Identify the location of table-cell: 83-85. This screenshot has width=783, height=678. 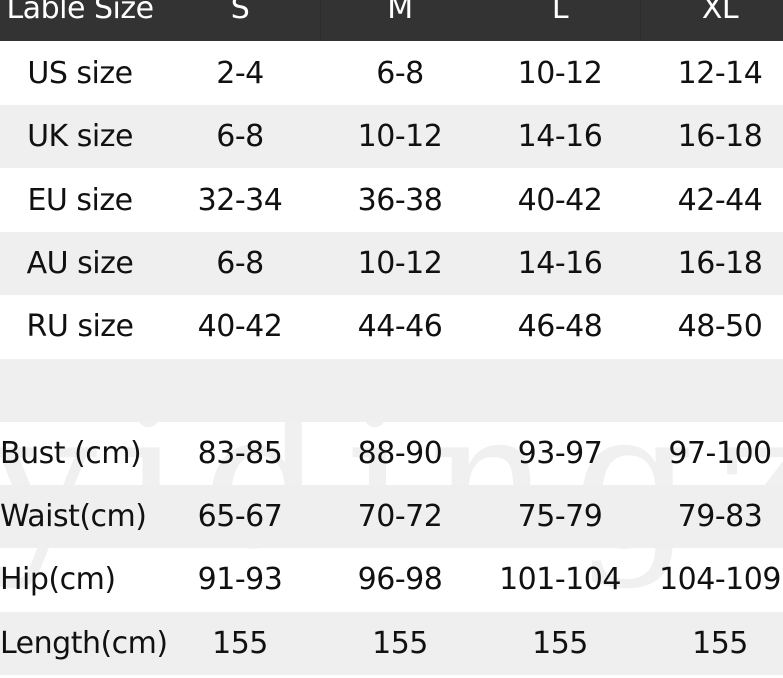
(240, 453).